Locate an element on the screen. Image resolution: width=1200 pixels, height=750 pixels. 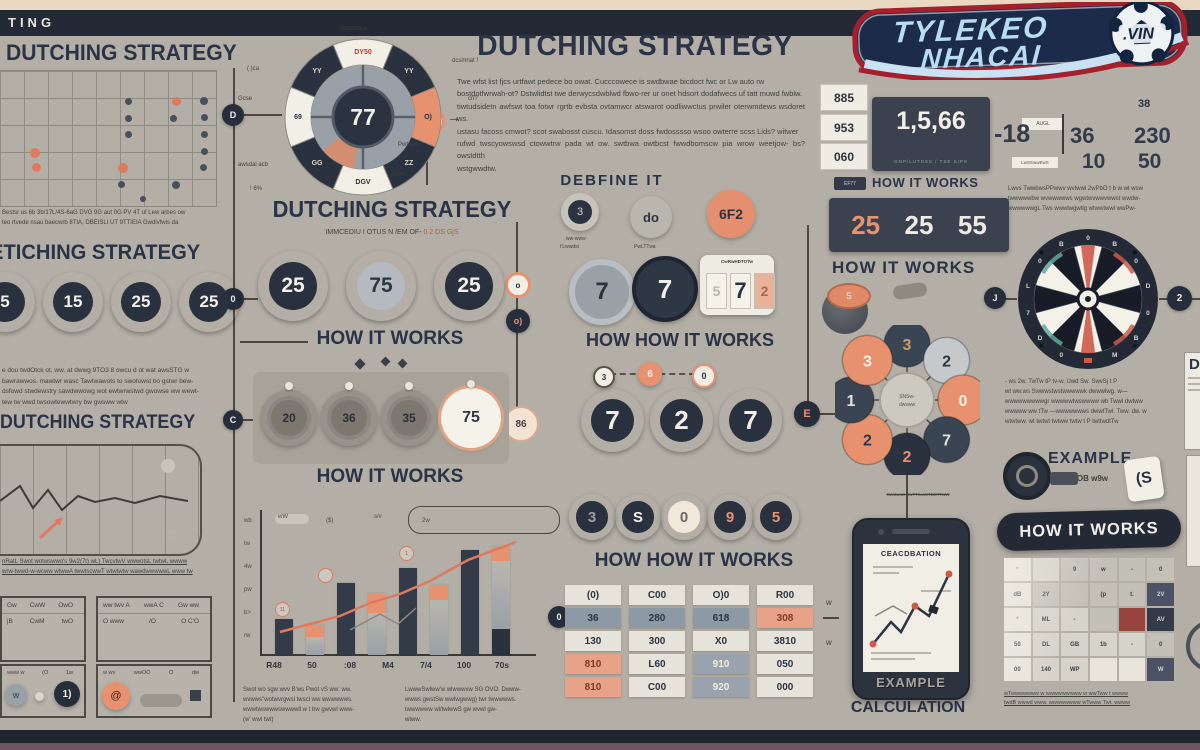
svg-text: 69 is located at coordinates (298, 117).